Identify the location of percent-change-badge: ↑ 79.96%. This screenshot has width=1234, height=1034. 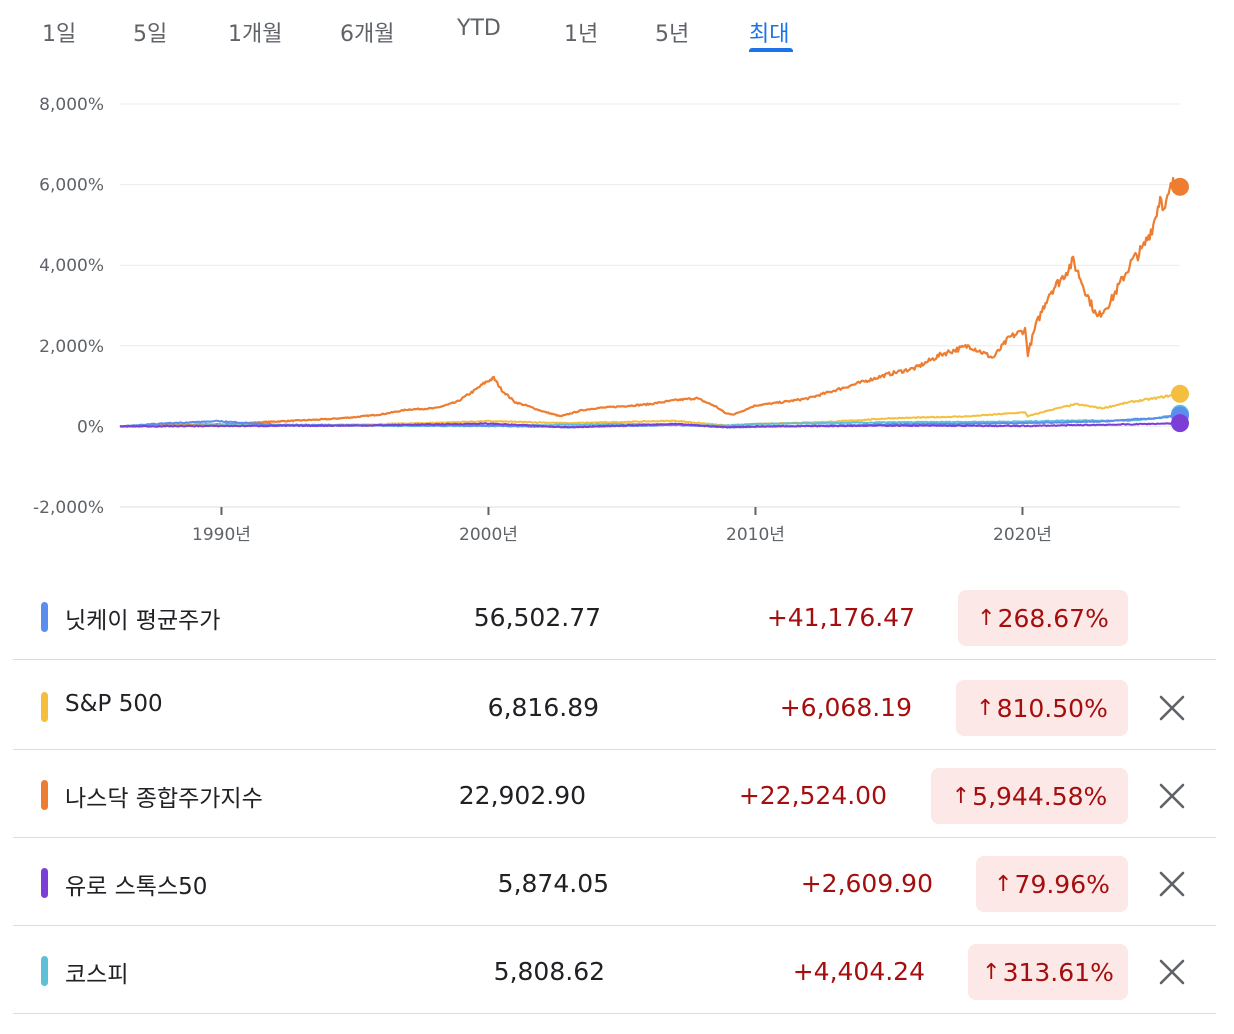
(1052, 884).